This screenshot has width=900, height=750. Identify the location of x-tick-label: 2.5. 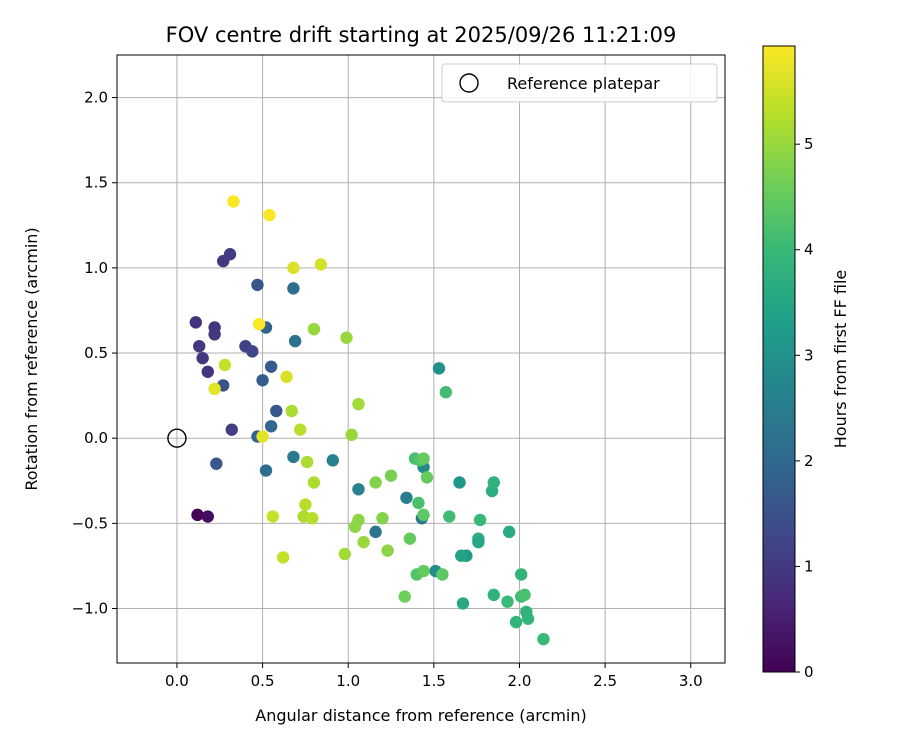
(605, 681).